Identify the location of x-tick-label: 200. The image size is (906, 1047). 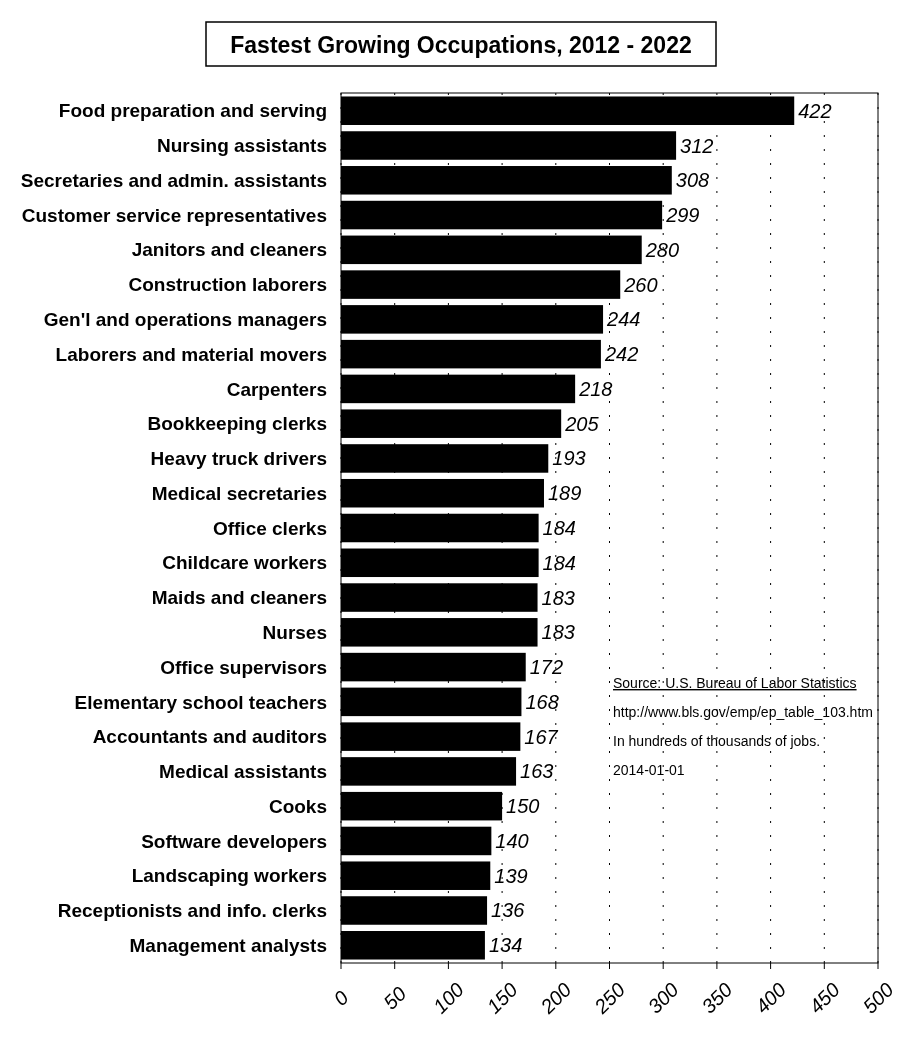
(555, 998).